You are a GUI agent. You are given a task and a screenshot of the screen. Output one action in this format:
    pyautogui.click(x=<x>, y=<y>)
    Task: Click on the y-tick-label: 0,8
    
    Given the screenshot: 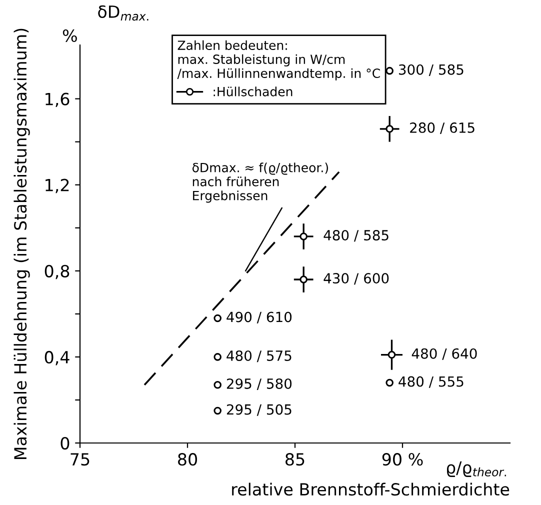 What is the action you would take?
    pyautogui.click(x=57, y=272)
    